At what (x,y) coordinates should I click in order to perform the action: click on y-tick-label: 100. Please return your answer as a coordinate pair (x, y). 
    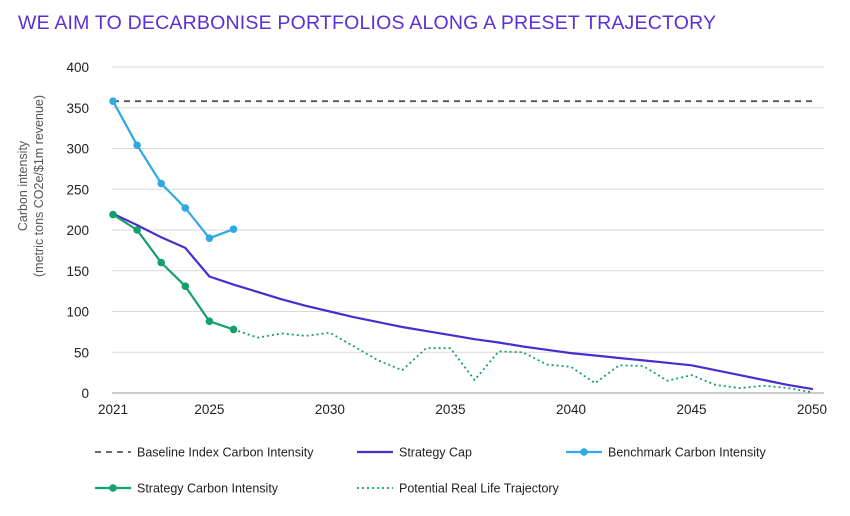
    Looking at the image, I should click on (77, 312).